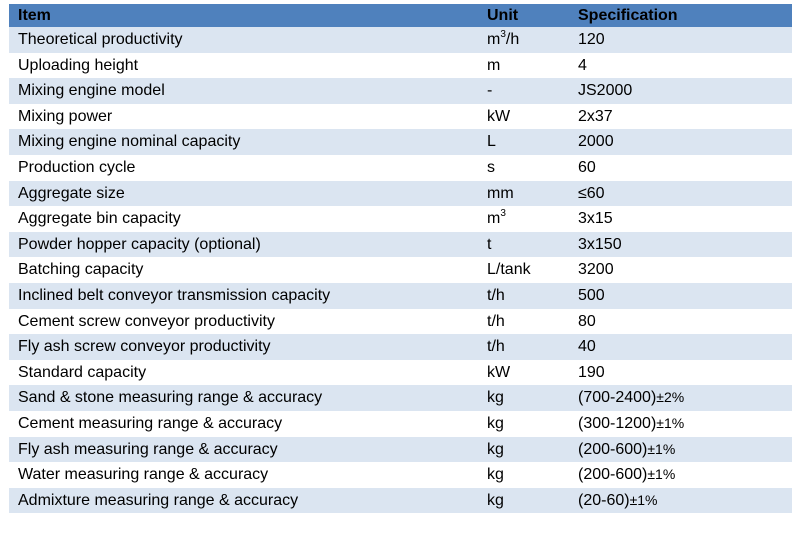  I want to click on table-row: Cement screw conveyor productivity t/h 80, so click(400, 321).